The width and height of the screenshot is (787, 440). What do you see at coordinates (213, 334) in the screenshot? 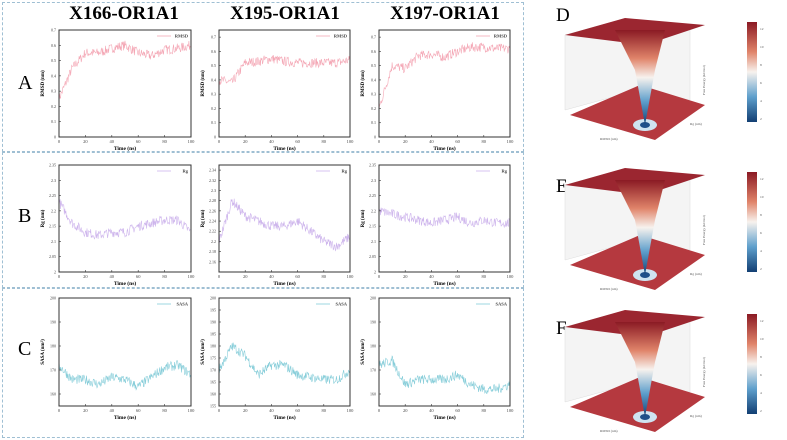
I see `y-tick-label: 185` at bounding box center [213, 334].